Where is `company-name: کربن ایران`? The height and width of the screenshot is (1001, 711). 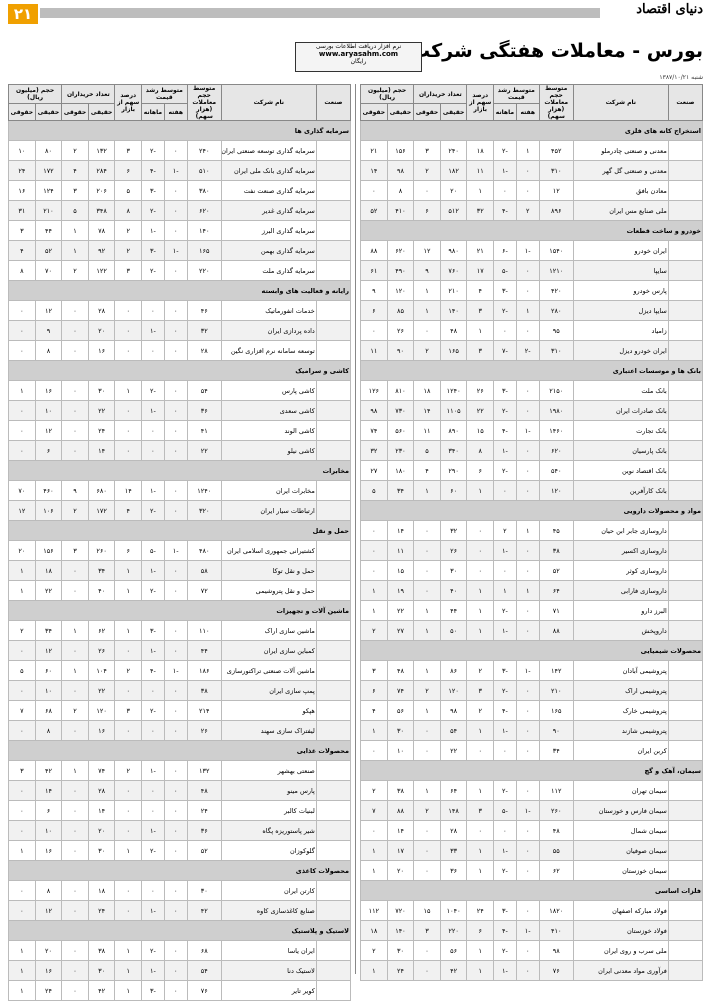
company-name: کربن ایران is located at coordinates (620, 750).